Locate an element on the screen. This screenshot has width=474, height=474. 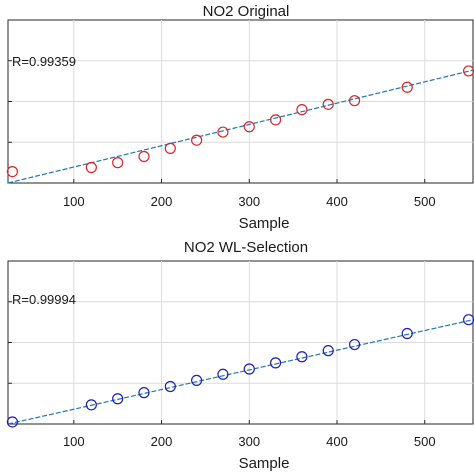
panel-2-title: NO2 WL-Selection is located at coordinates (246, 247).